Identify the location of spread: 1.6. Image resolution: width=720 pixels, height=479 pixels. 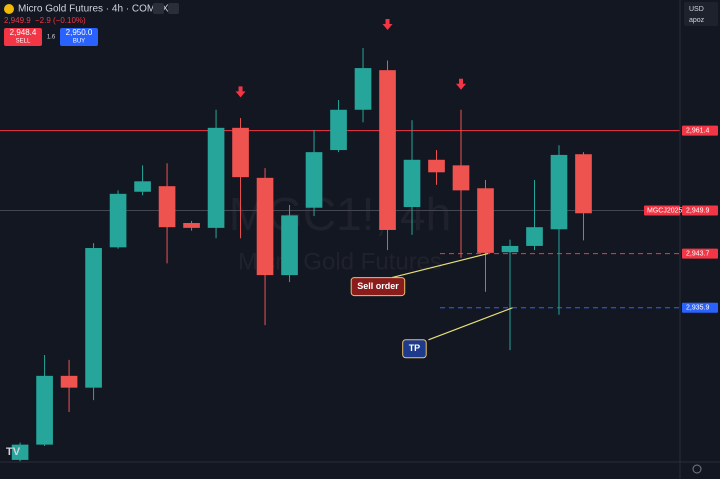
(51, 38).